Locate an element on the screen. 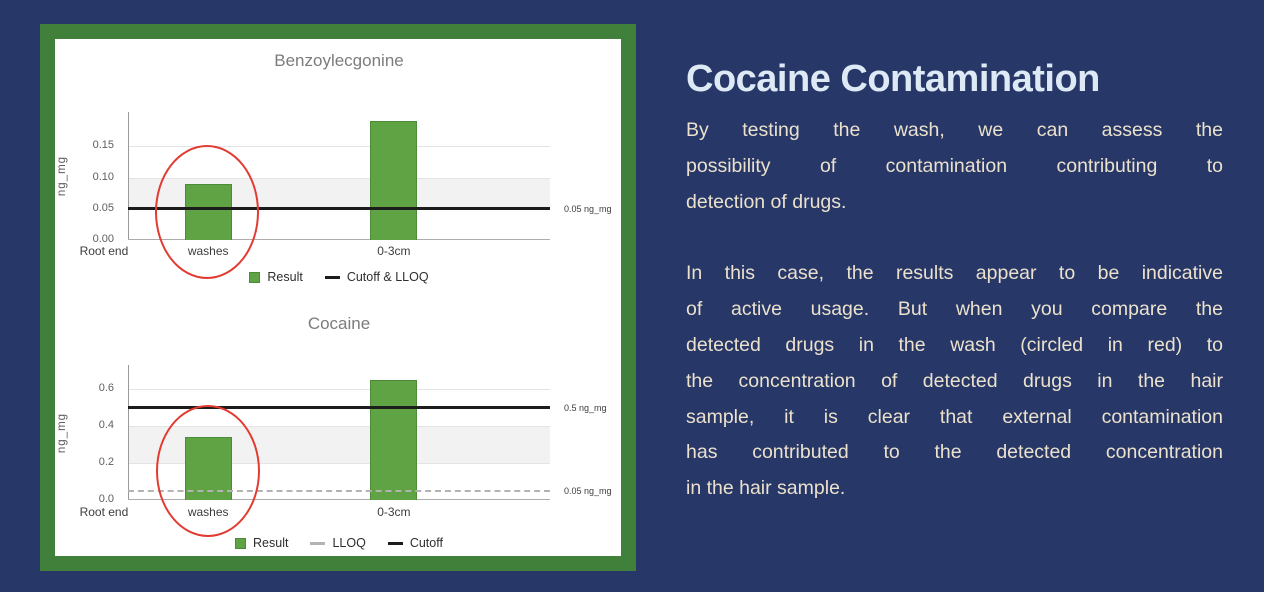 This screenshot has height=592, width=1264. refline-0.05 is located at coordinates (339, 209).